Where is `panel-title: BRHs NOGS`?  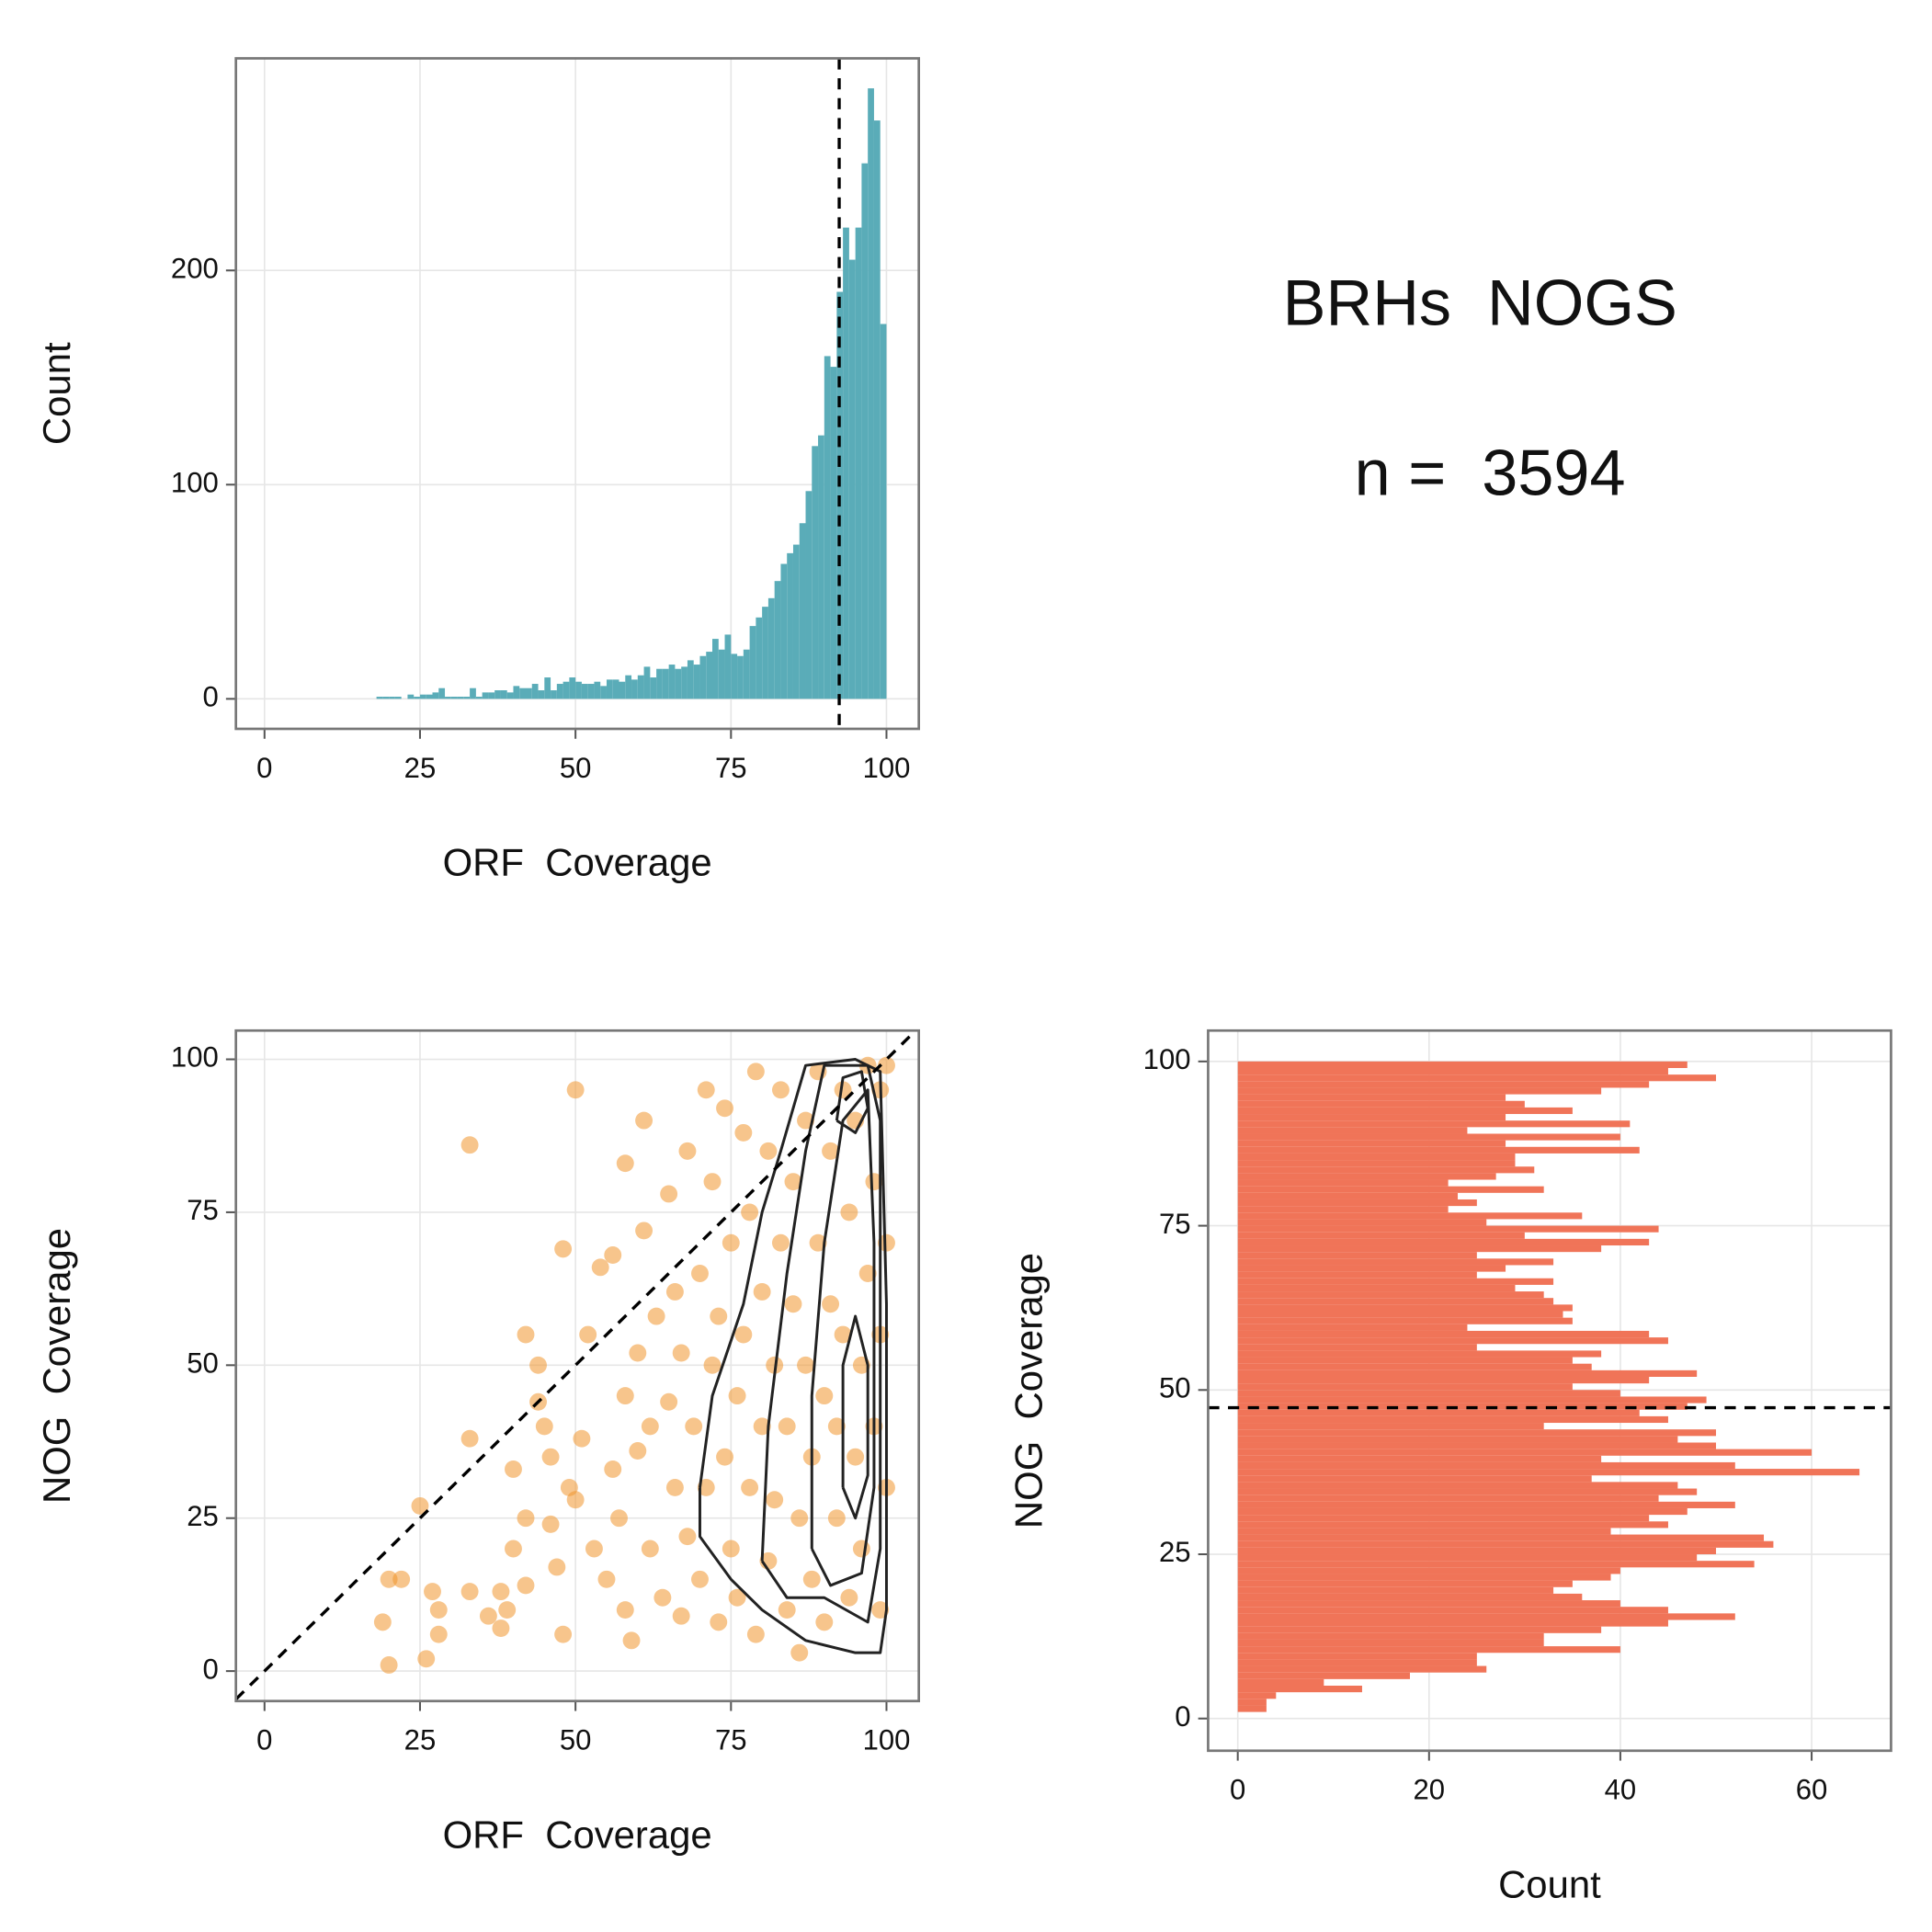 panel-title: BRHs NOGS is located at coordinates (1480, 303).